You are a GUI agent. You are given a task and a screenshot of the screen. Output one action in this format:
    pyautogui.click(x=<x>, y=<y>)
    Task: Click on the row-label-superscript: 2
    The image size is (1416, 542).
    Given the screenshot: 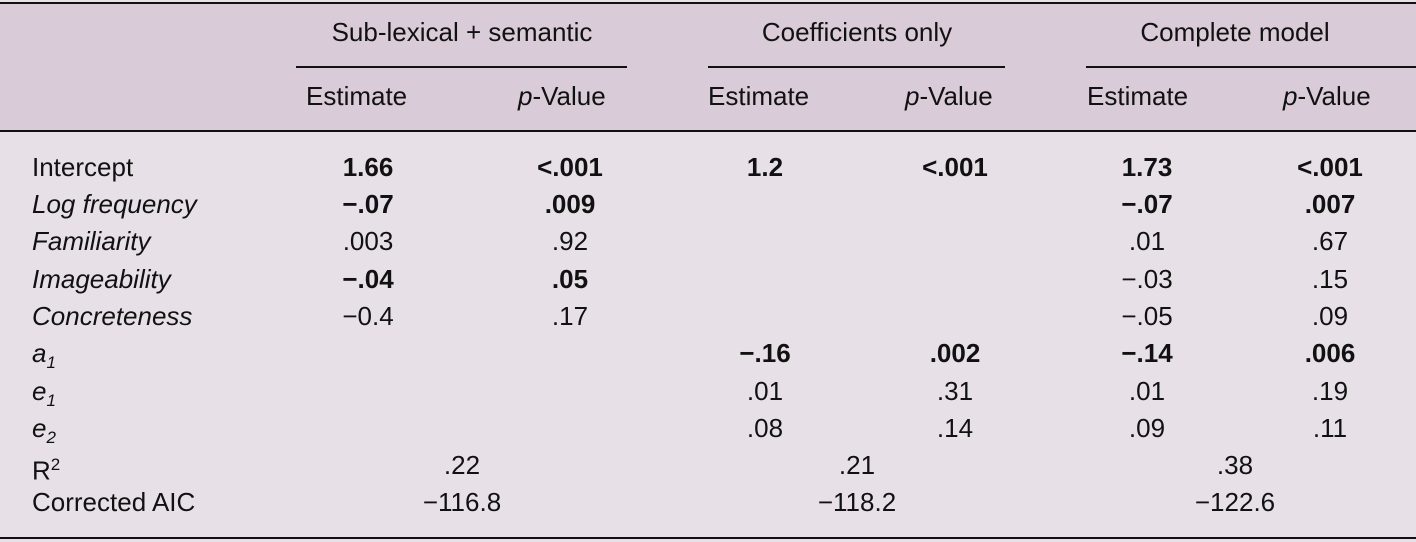 What is the action you would take?
    pyautogui.click(x=55, y=464)
    